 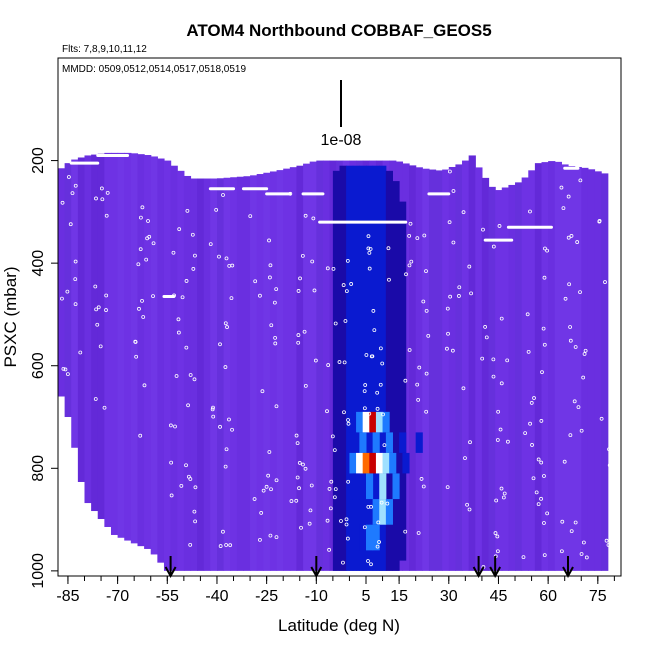 I want to click on y-axis: 200 400 600 800 1000, so click(x=44, y=368).